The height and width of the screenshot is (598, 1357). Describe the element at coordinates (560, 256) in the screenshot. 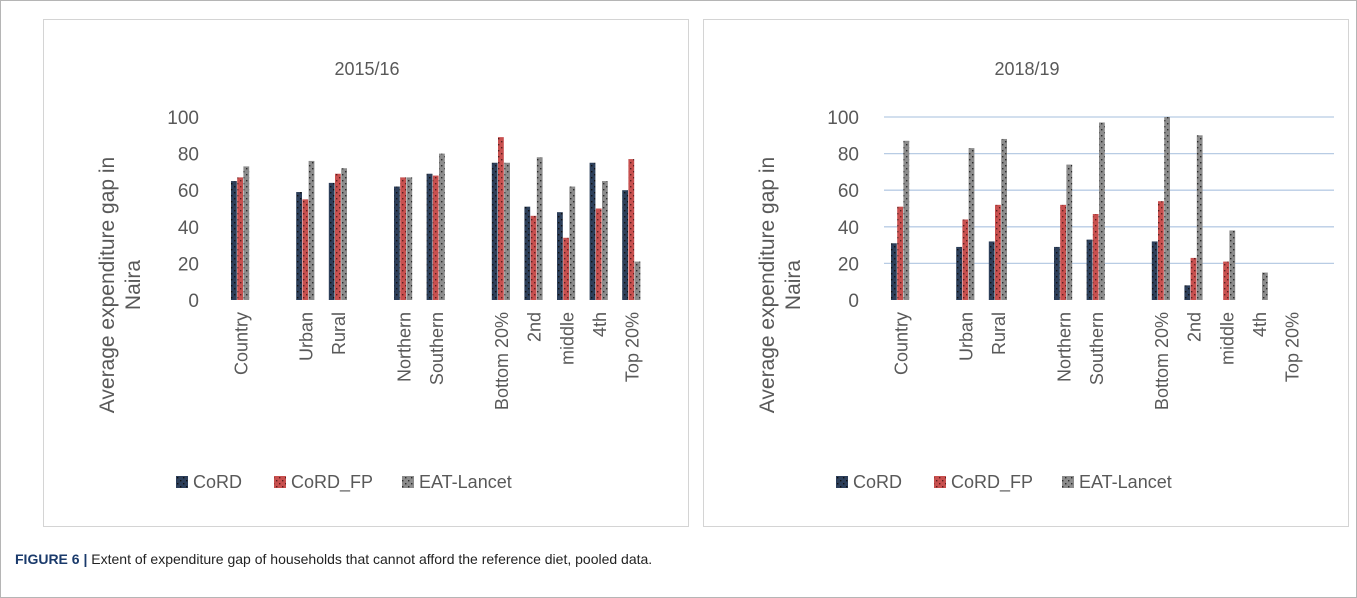

I see `bar-cord-middle` at that location.